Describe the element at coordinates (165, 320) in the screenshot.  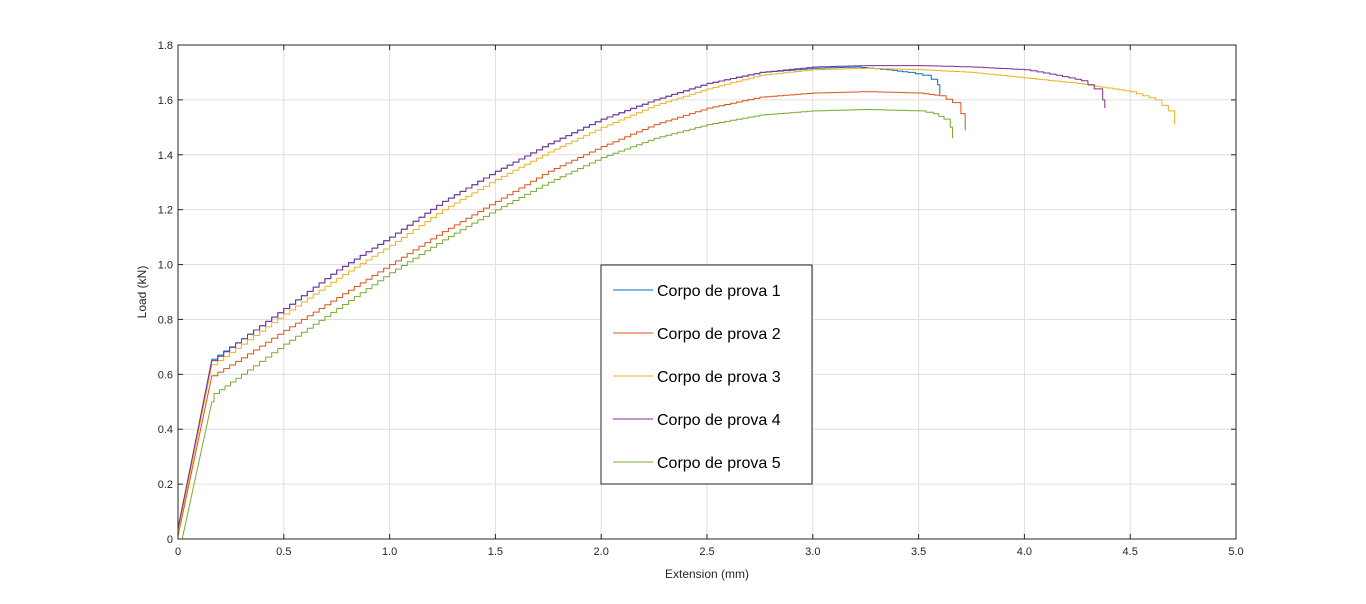
I see `y-tick-label: 0.8` at that location.